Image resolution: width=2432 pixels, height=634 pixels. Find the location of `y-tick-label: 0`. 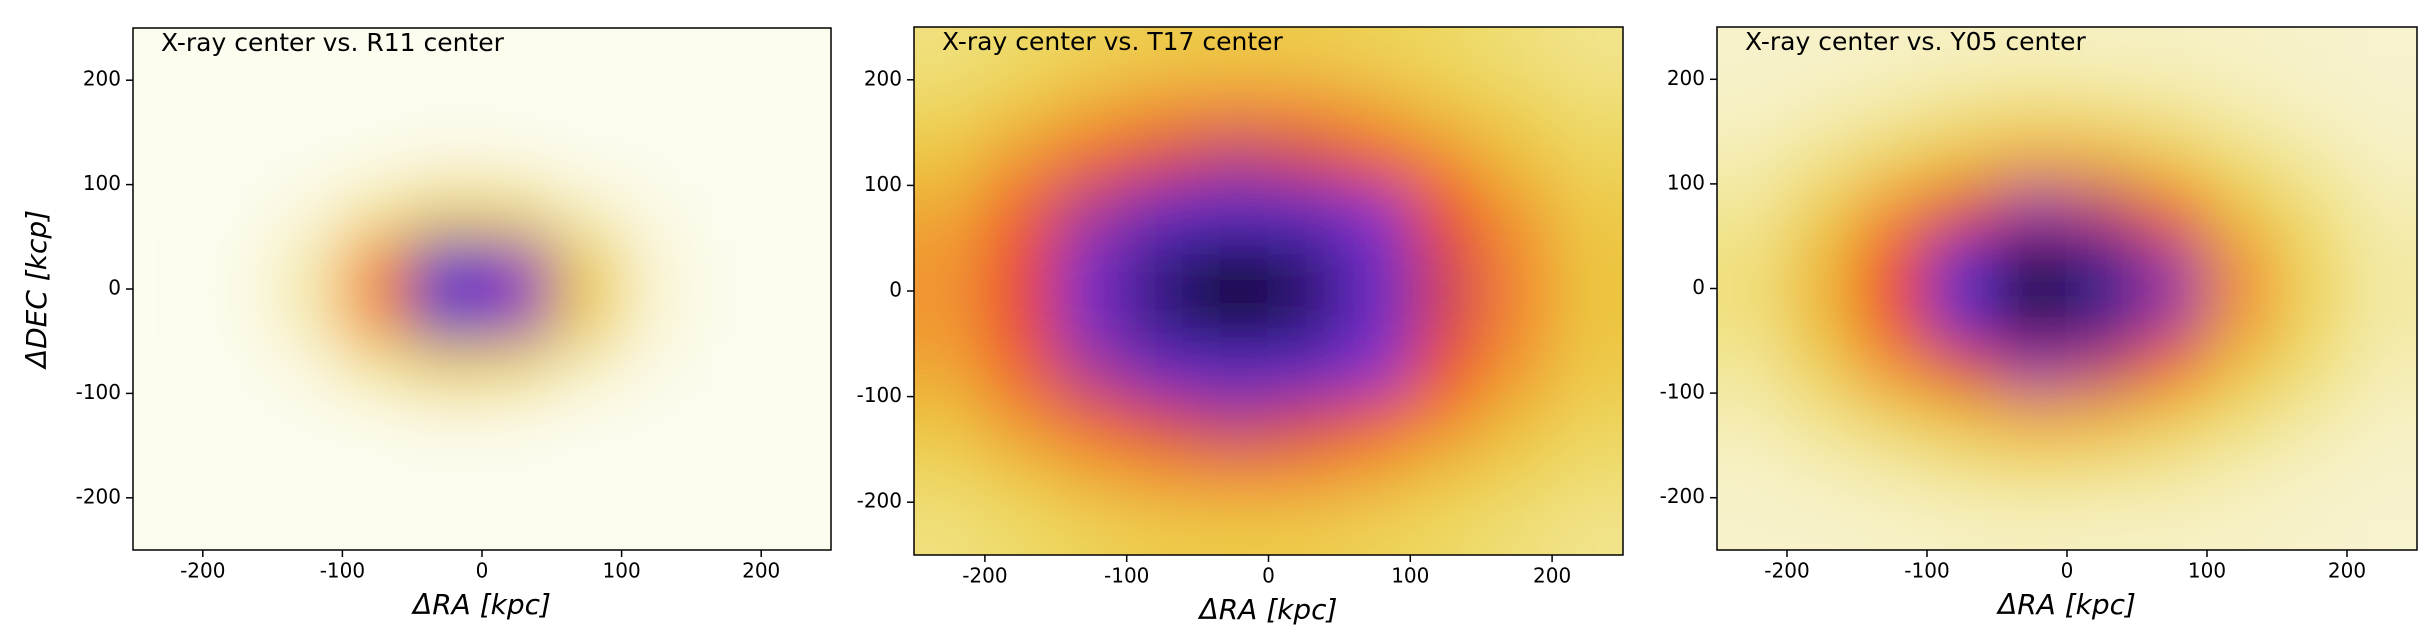

y-tick-label: 0 is located at coordinates (895, 290).